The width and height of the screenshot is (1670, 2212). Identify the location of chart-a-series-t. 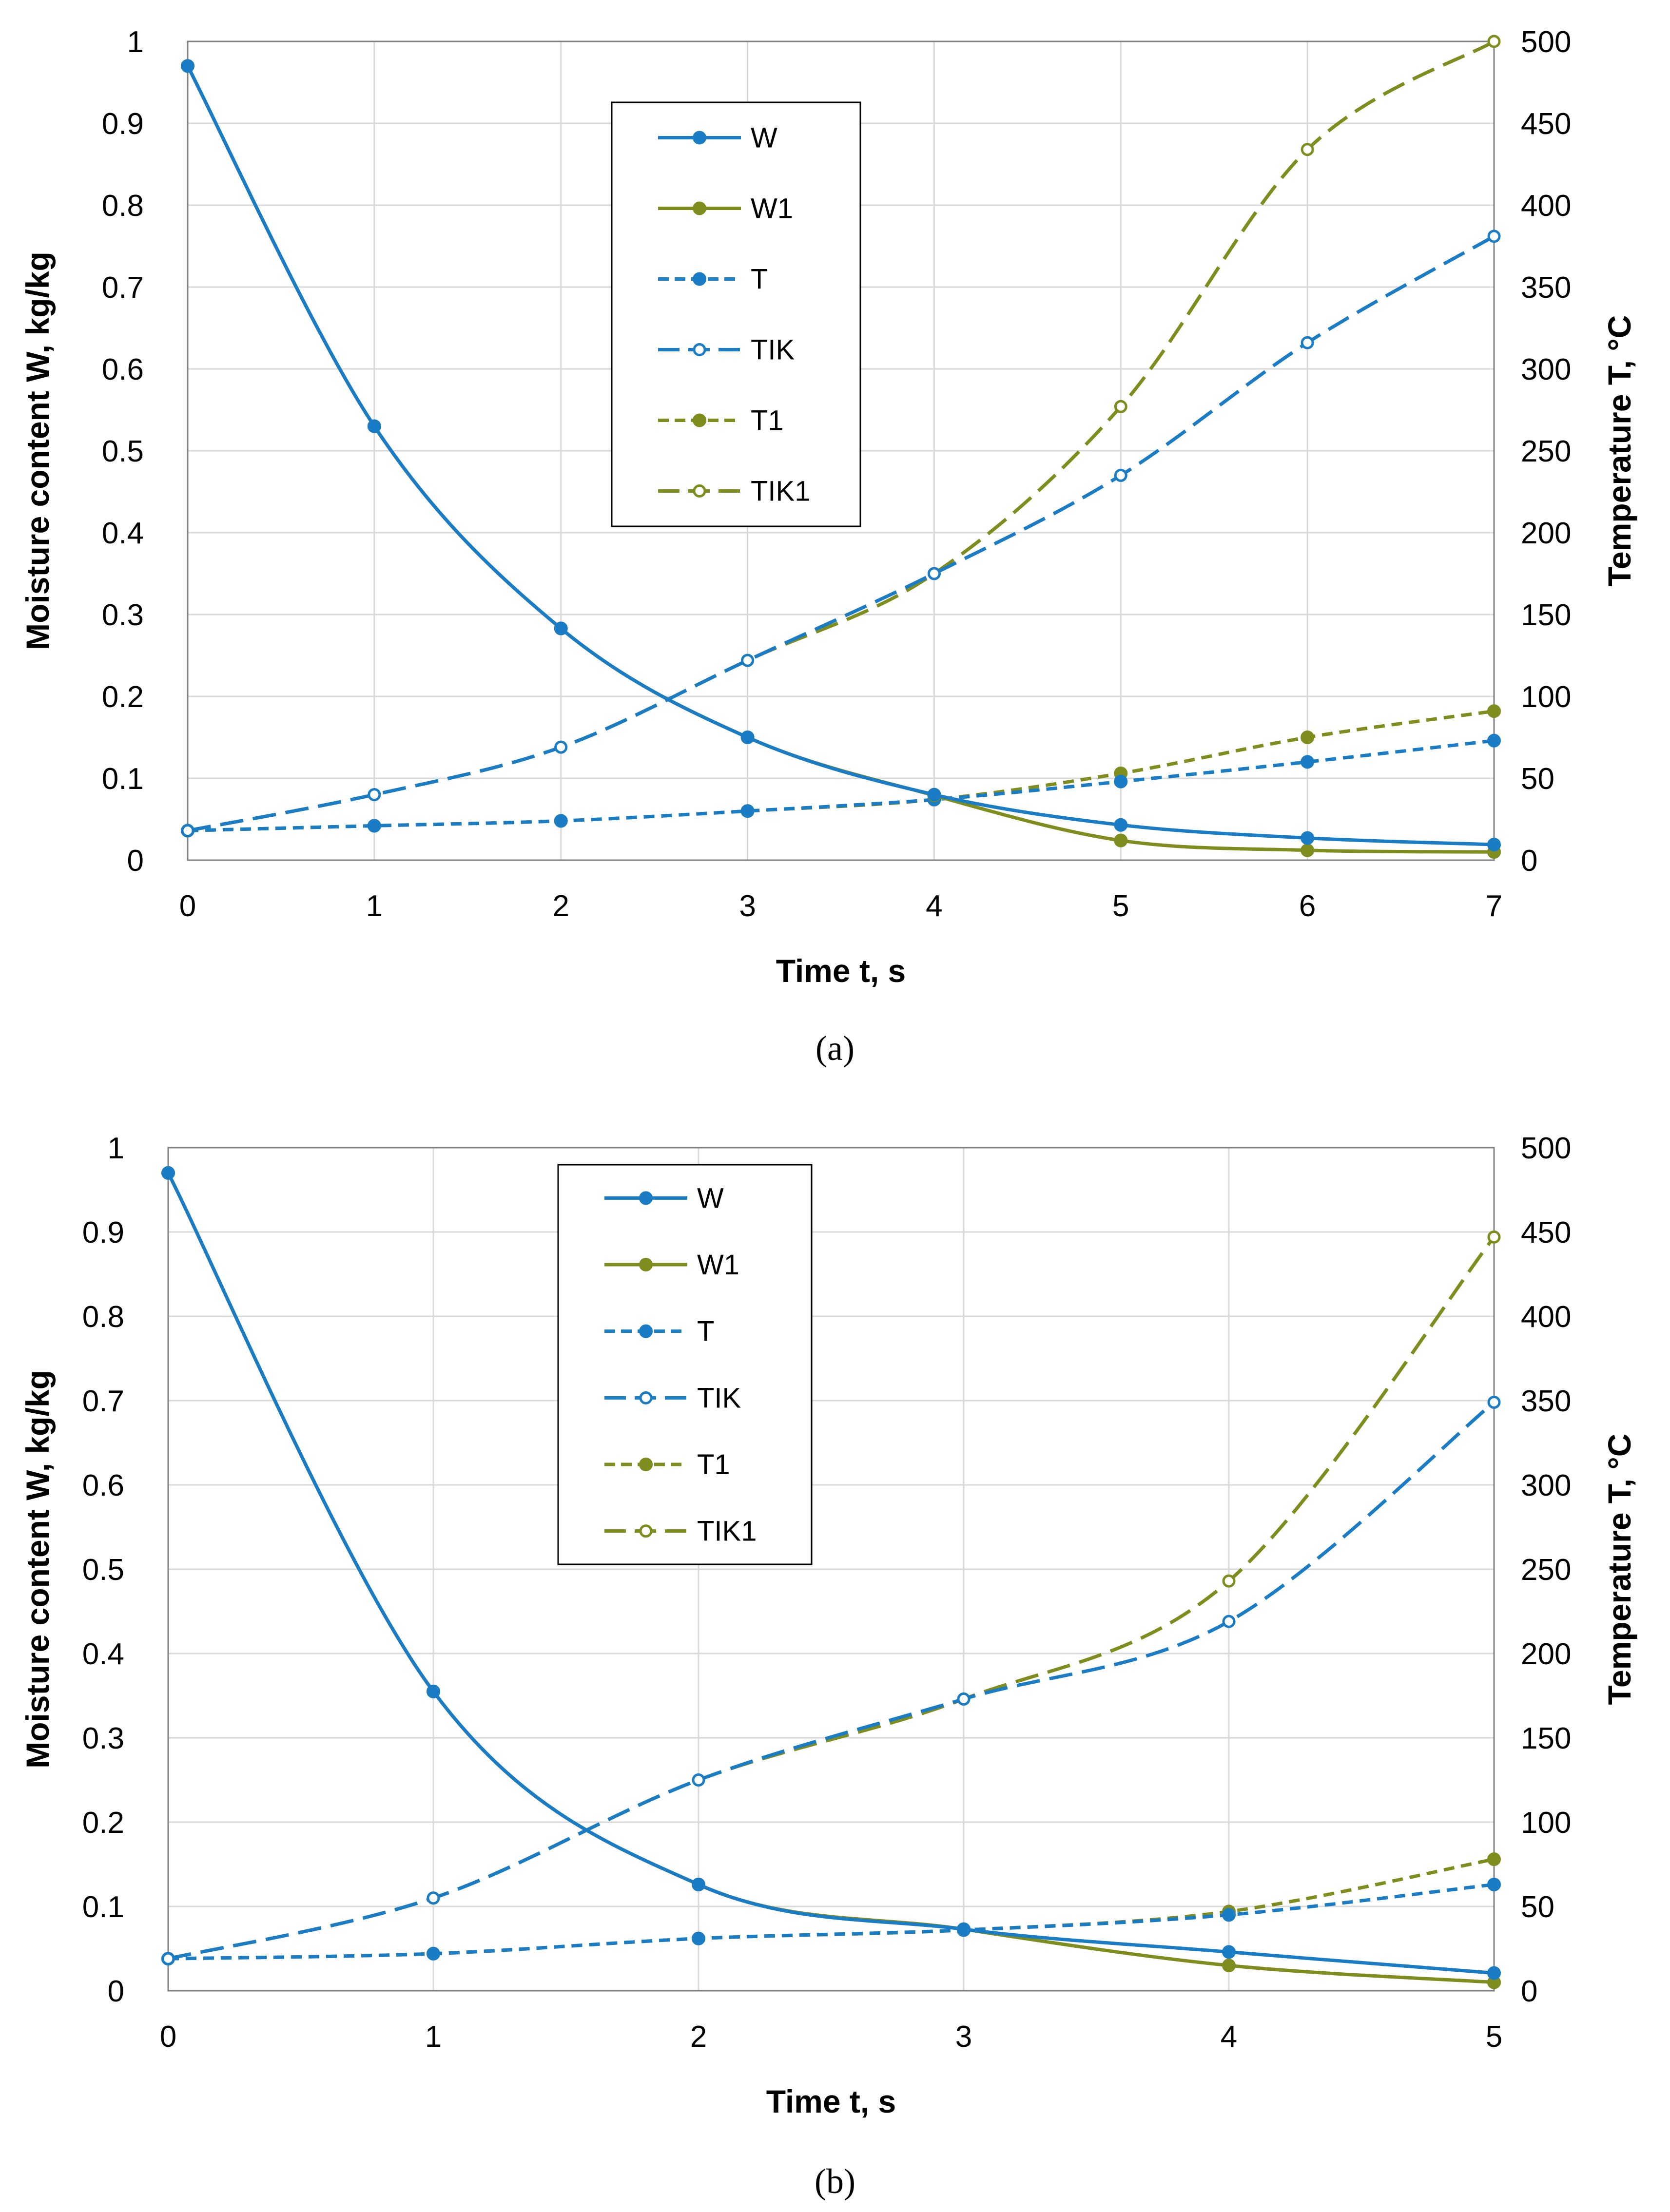
(841, 786).